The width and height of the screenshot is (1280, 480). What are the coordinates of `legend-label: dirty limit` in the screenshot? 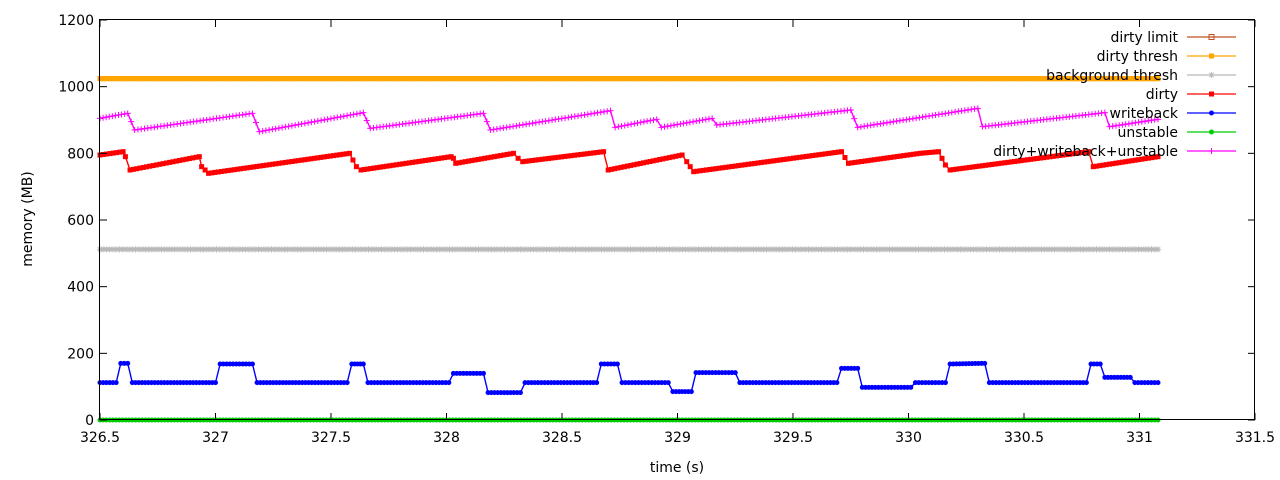 It's located at (1144, 38).